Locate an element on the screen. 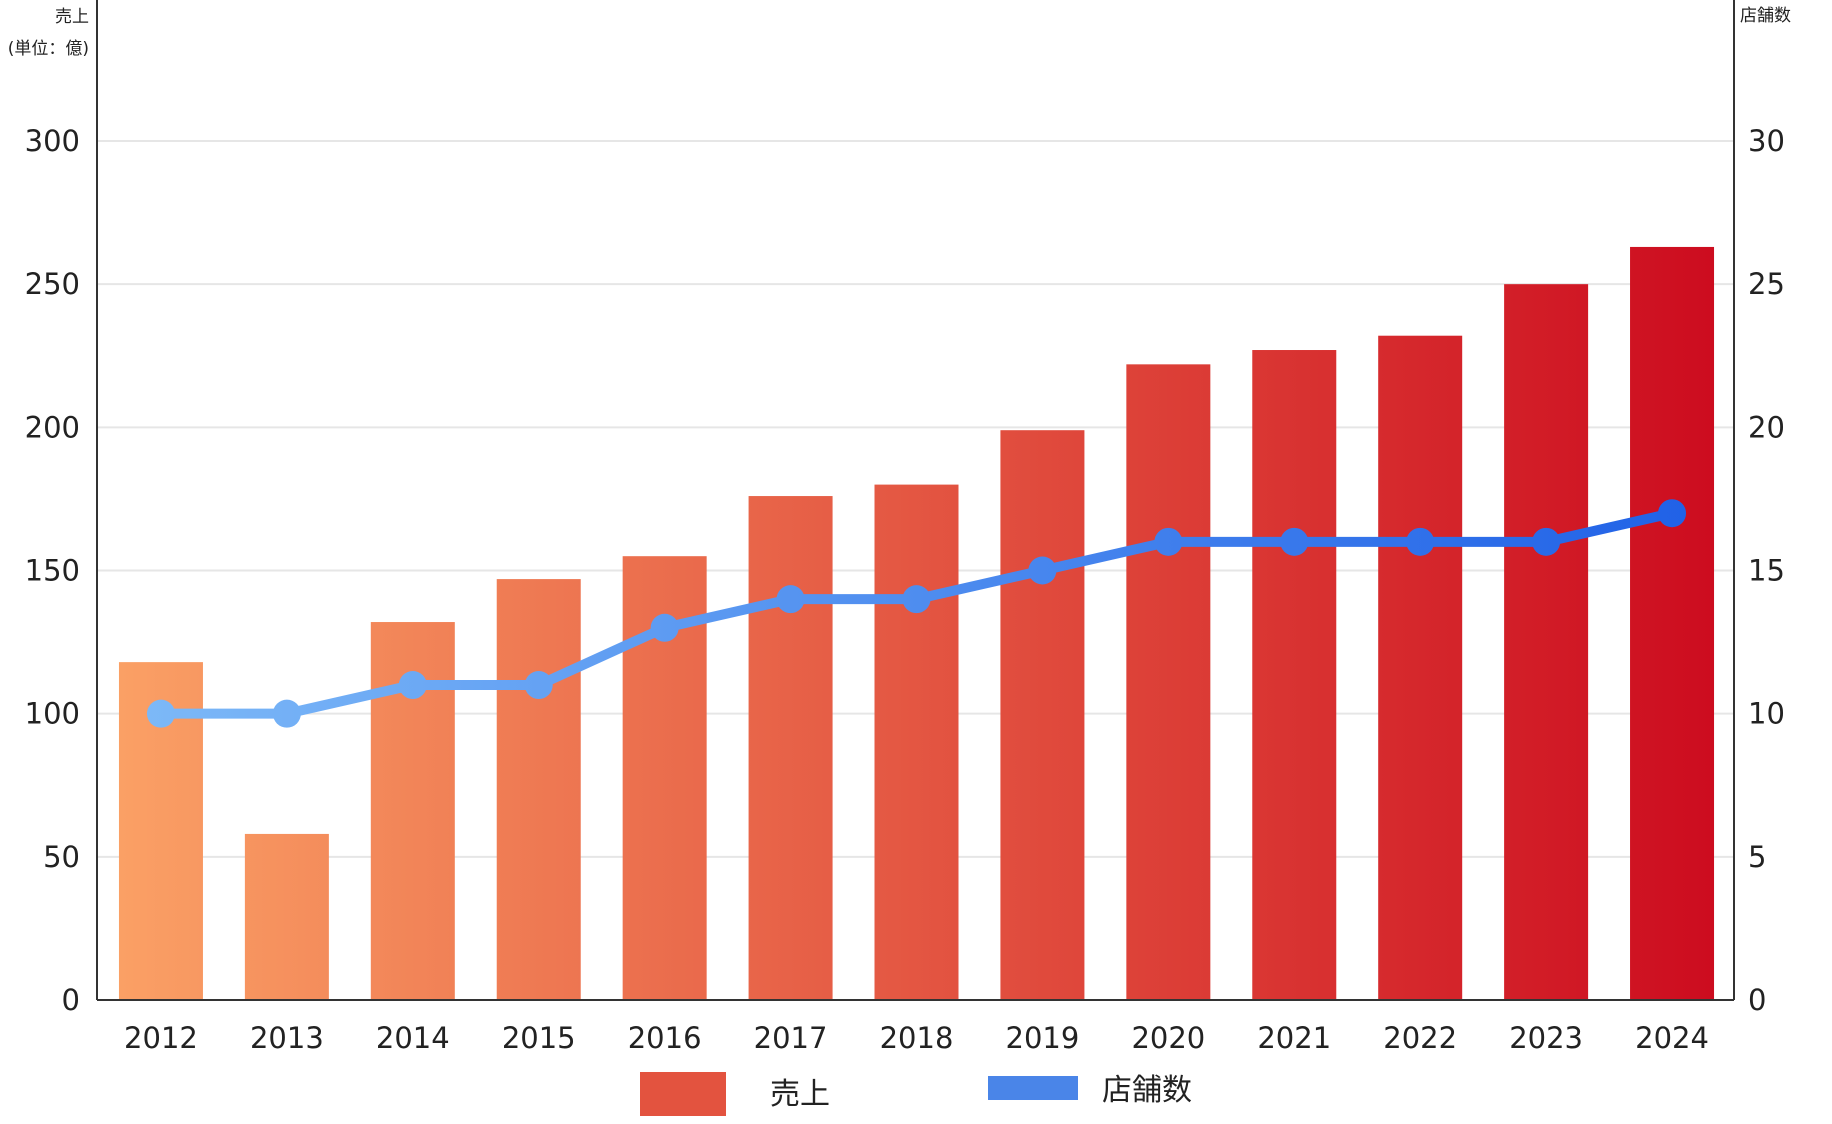  x-tick-label: 2024 is located at coordinates (1672, 1038).